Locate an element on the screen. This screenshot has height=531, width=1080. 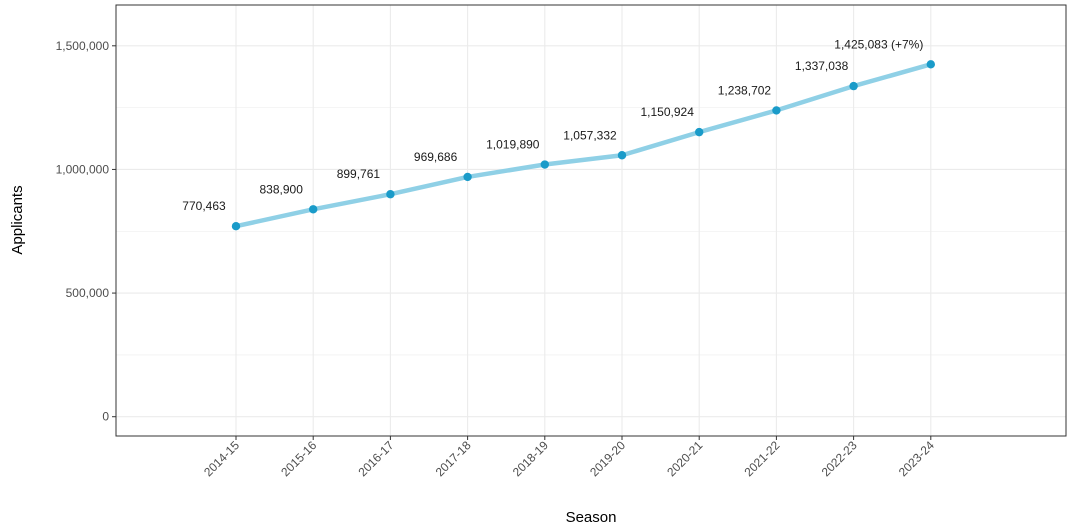
data-label: 1,057,332 is located at coordinates (590, 135).